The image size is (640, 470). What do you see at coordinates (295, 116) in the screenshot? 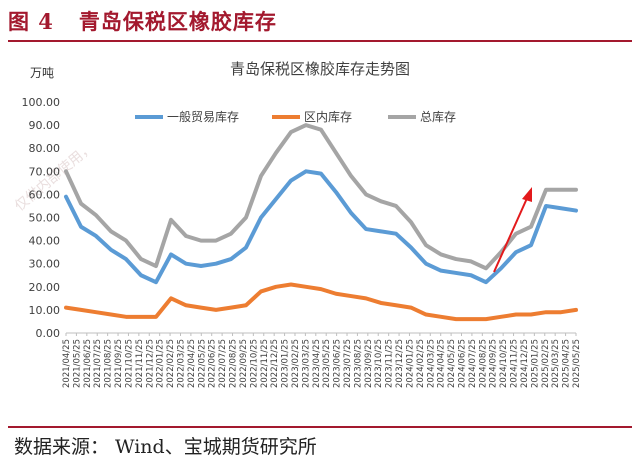
I see `legend: 一般贸易库存 区内库存 总库存` at bounding box center [295, 116].